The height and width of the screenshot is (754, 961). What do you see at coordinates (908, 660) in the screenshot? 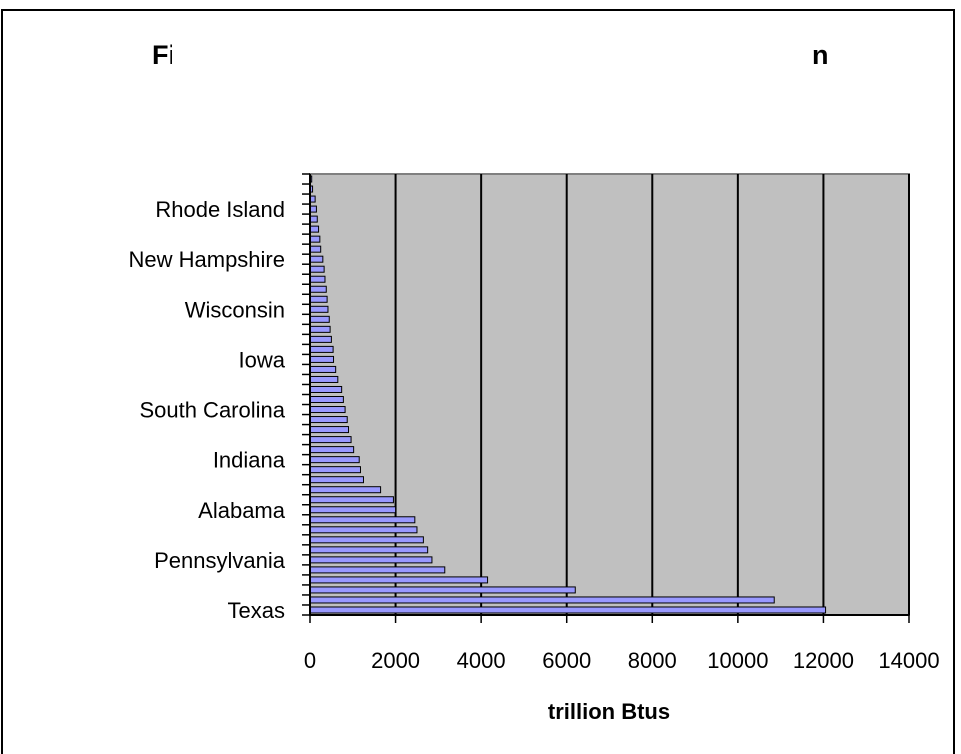
I see `x-tick-label: 14000` at bounding box center [908, 660].